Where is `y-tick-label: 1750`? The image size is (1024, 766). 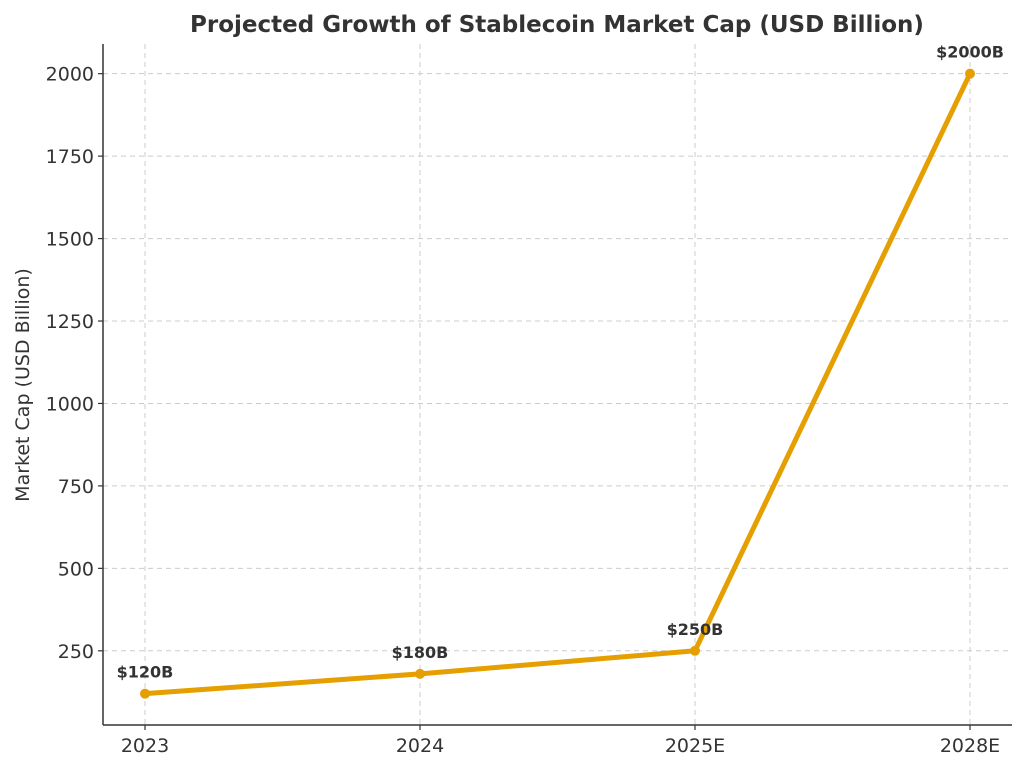
y-tick-label: 1750 is located at coordinates (70, 157).